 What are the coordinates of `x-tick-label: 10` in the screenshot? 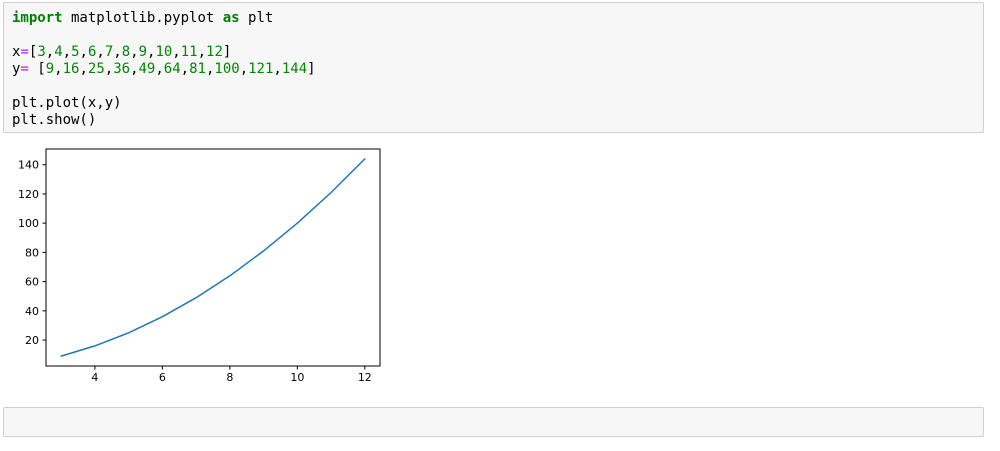 It's located at (297, 377).